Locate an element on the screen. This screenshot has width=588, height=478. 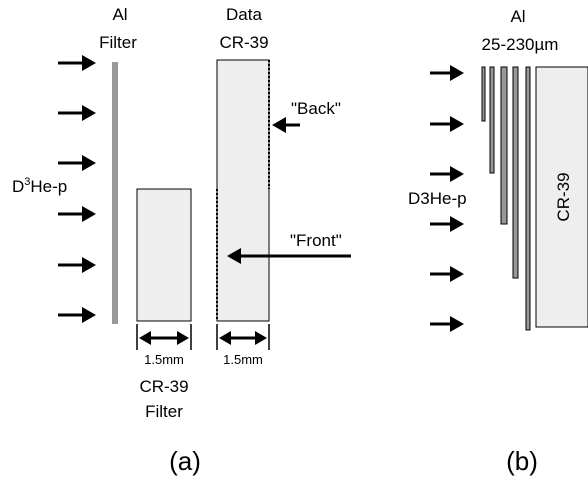
data-cr39-label-2: CR-39 is located at coordinates (243, 42).